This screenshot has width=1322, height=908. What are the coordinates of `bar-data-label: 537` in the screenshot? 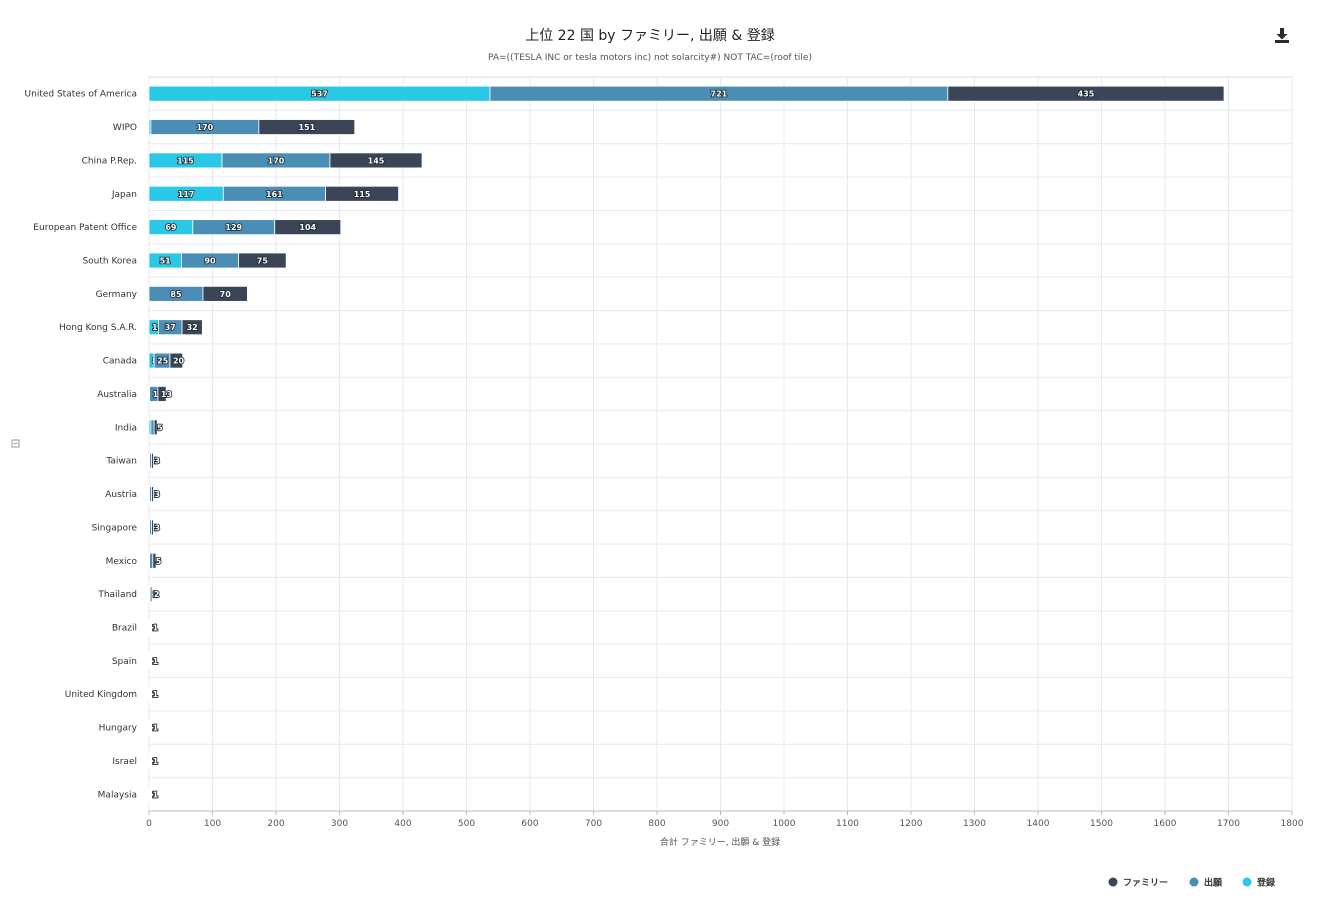 It's located at (319, 94).